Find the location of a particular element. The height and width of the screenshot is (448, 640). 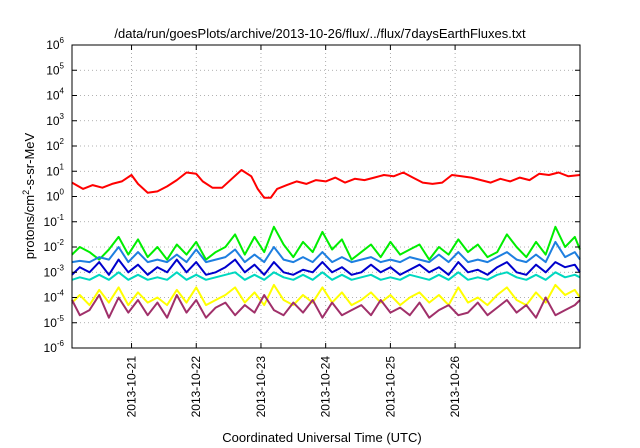

y-tick-label: 10⁻³ is located at coordinates (54, 271).